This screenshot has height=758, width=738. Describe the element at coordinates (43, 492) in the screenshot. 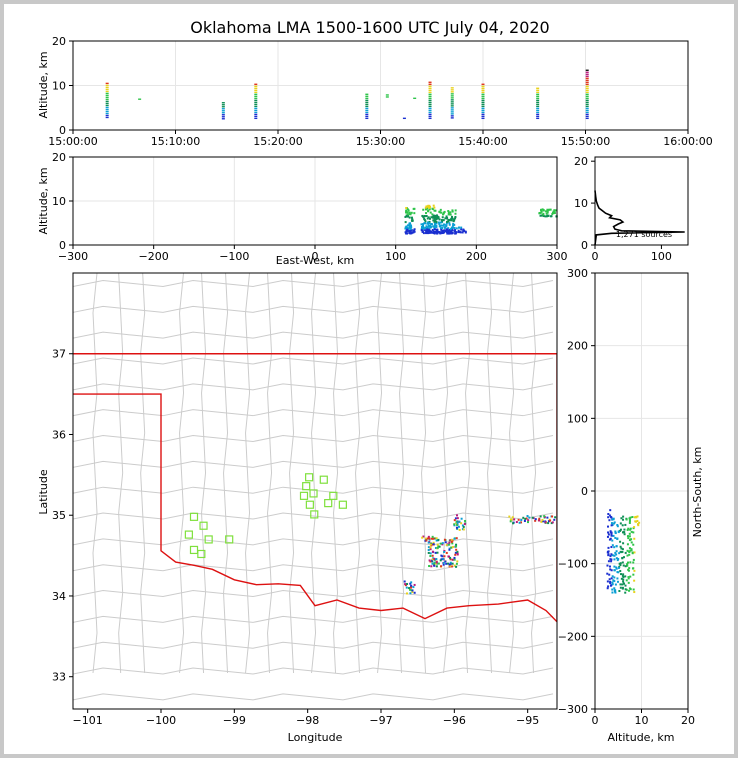

I see `latitude-label: Latitude` at that location.